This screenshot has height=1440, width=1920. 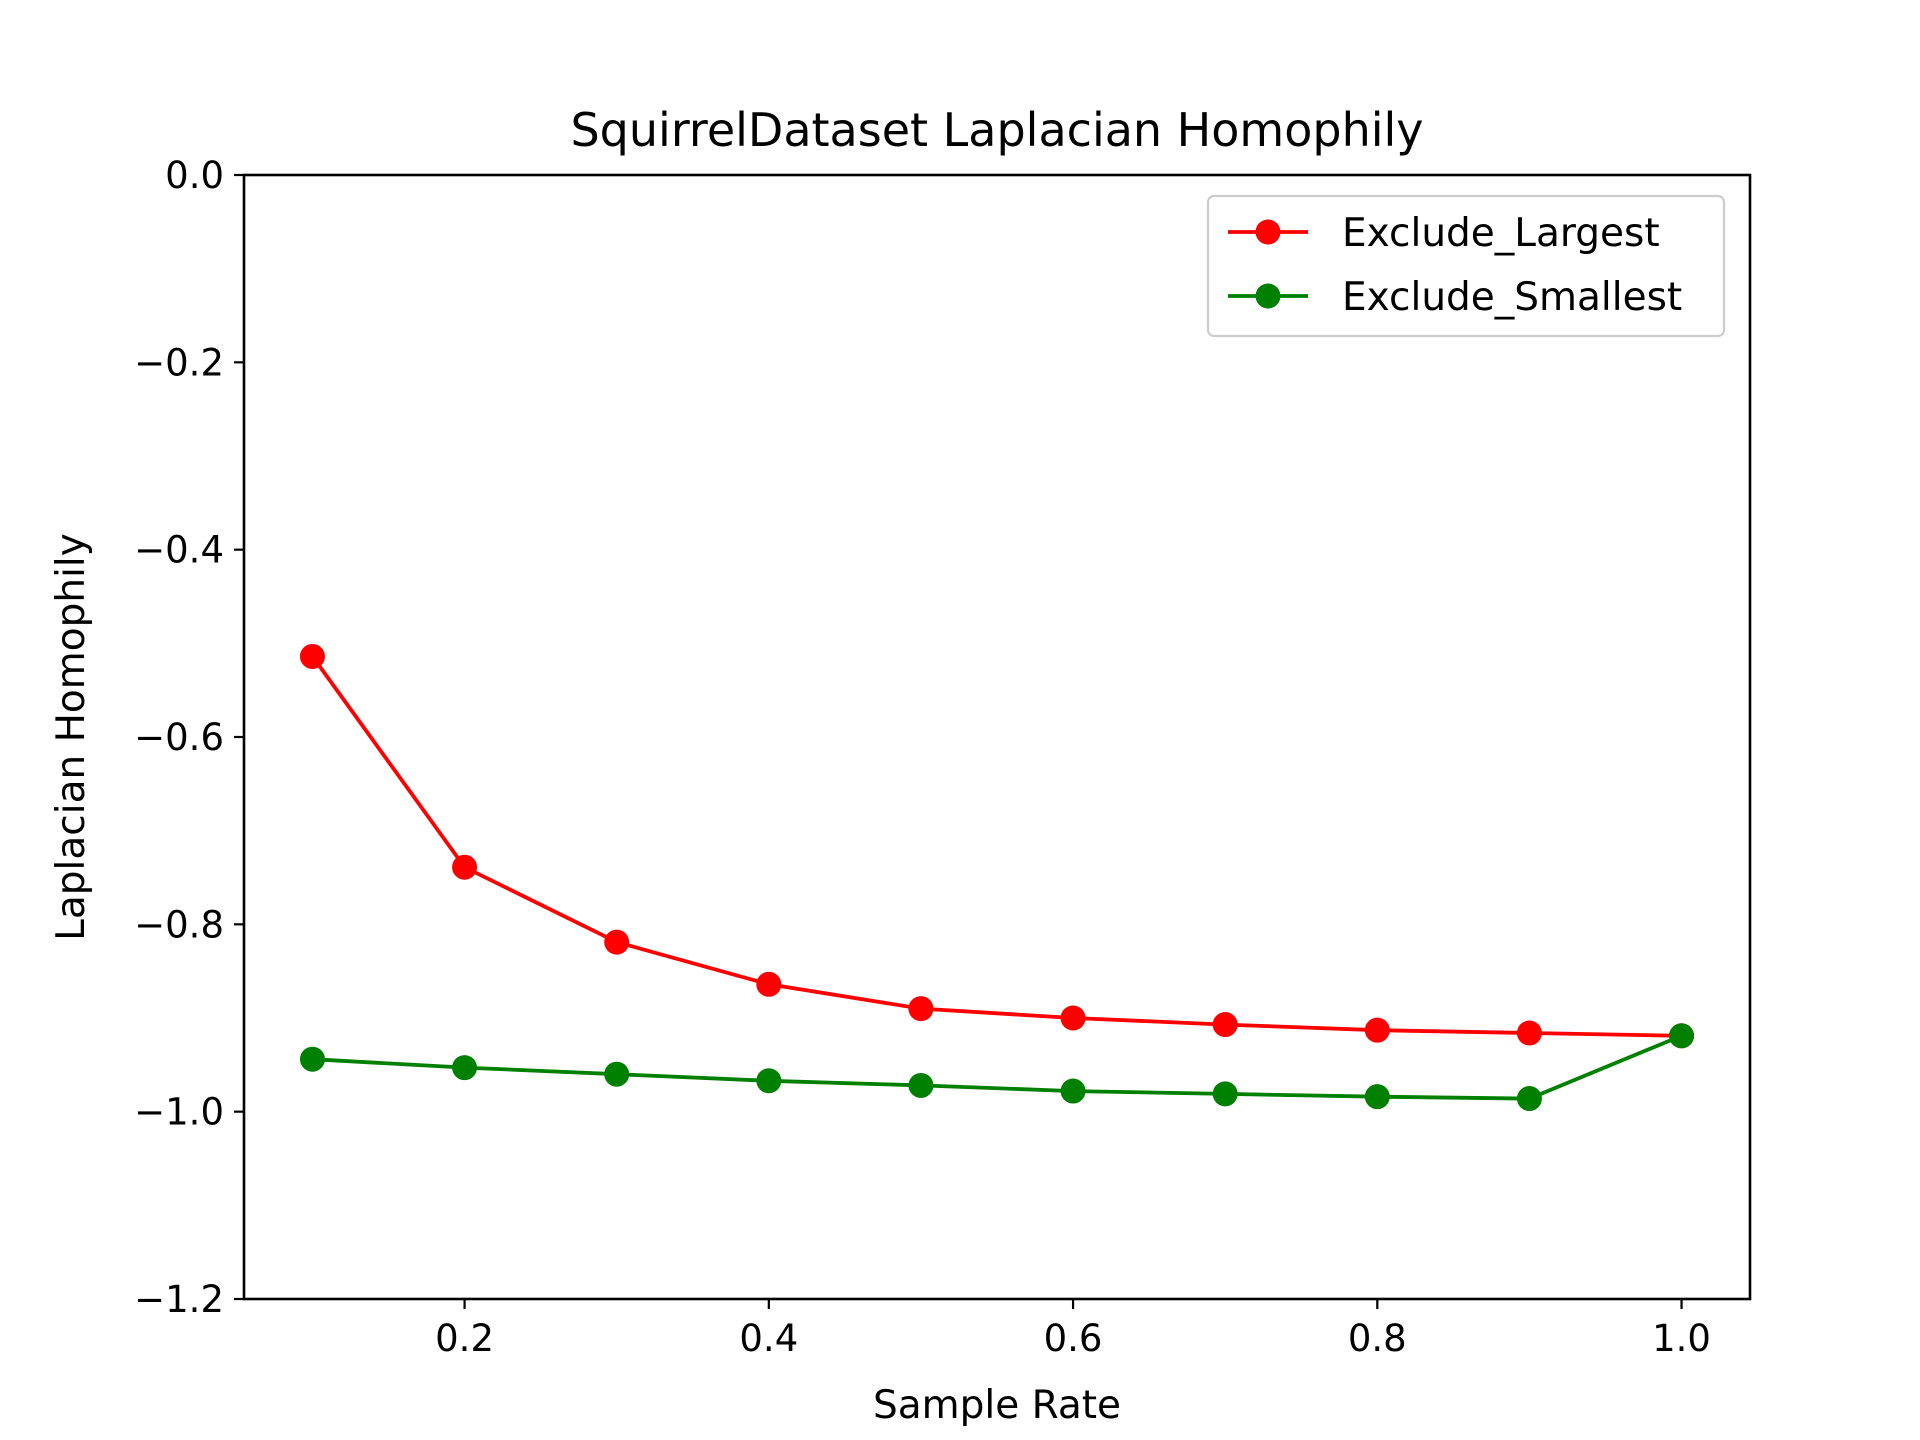 I want to click on y-tick-label: −0.4, so click(x=179, y=550).